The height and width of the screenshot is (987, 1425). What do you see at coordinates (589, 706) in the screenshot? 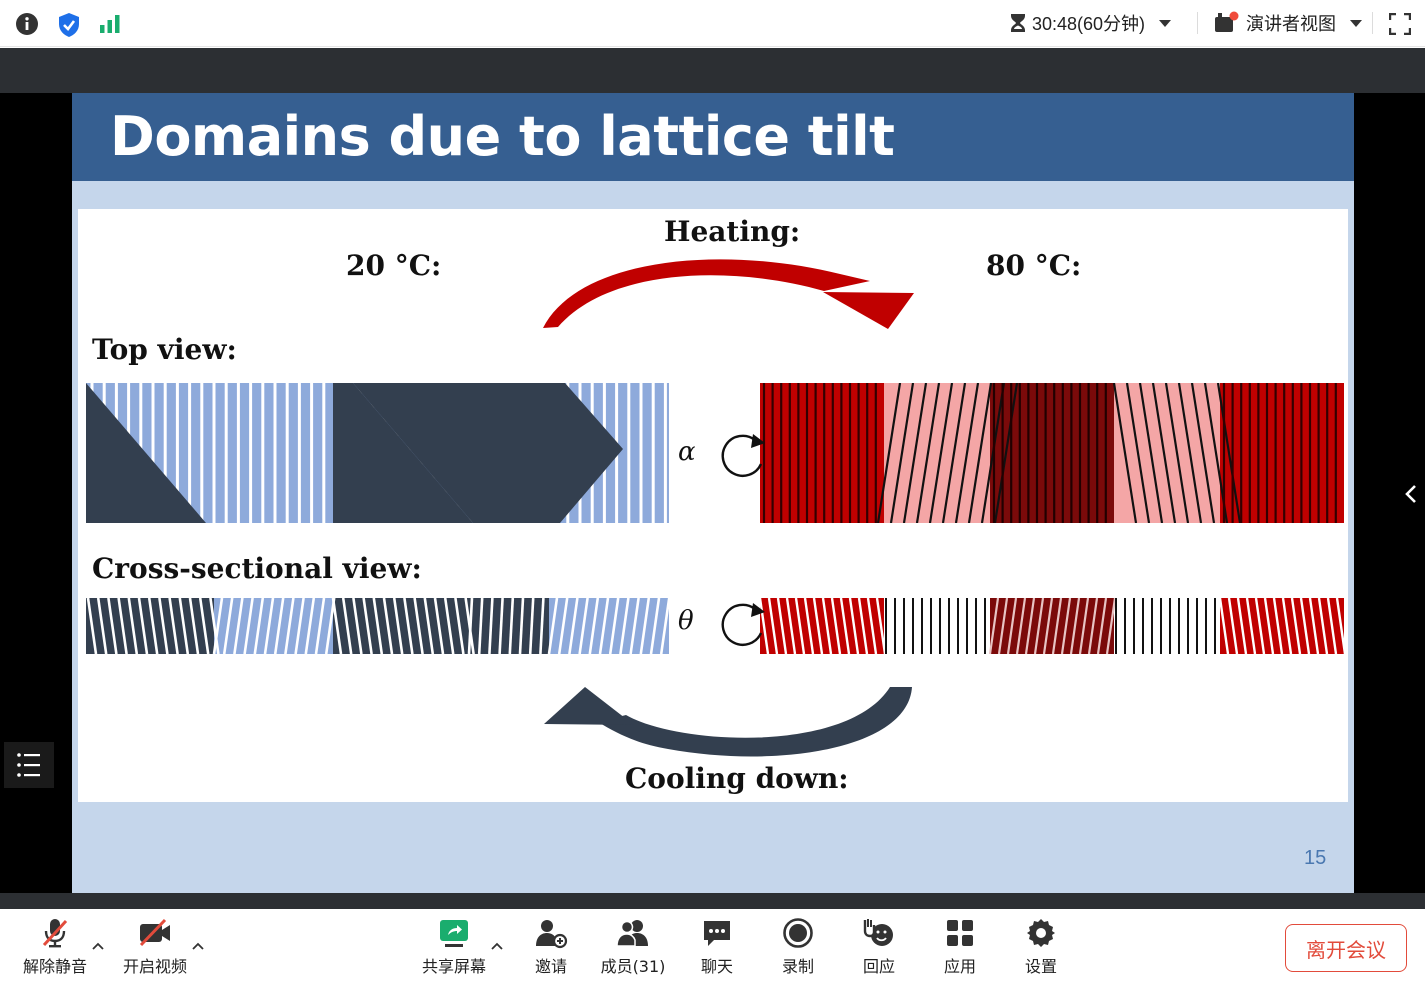
I see `cooling-arrow-head` at bounding box center [589, 706].